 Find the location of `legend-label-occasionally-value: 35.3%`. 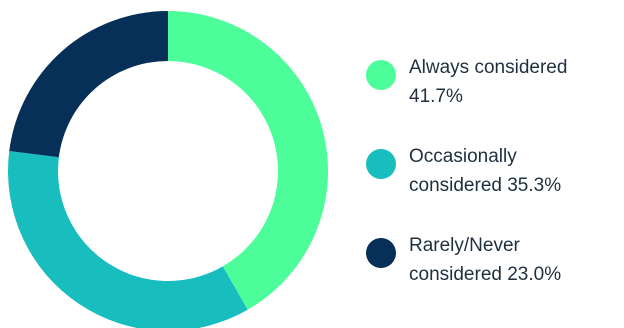

legend-label-occasionally-value: 35.3% is located at coordinates (534, 185).